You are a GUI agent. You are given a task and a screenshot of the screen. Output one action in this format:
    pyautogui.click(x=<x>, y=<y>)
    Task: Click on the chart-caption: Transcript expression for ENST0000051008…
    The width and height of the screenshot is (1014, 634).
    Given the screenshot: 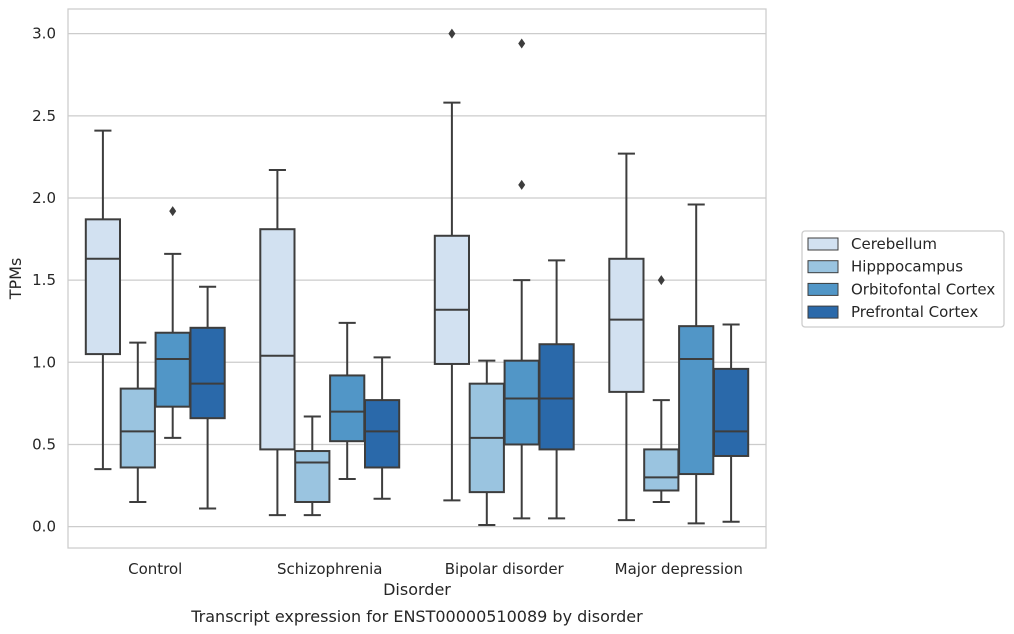 What is the action you would take?
    pyautogui.click(x=416, y=616)
    